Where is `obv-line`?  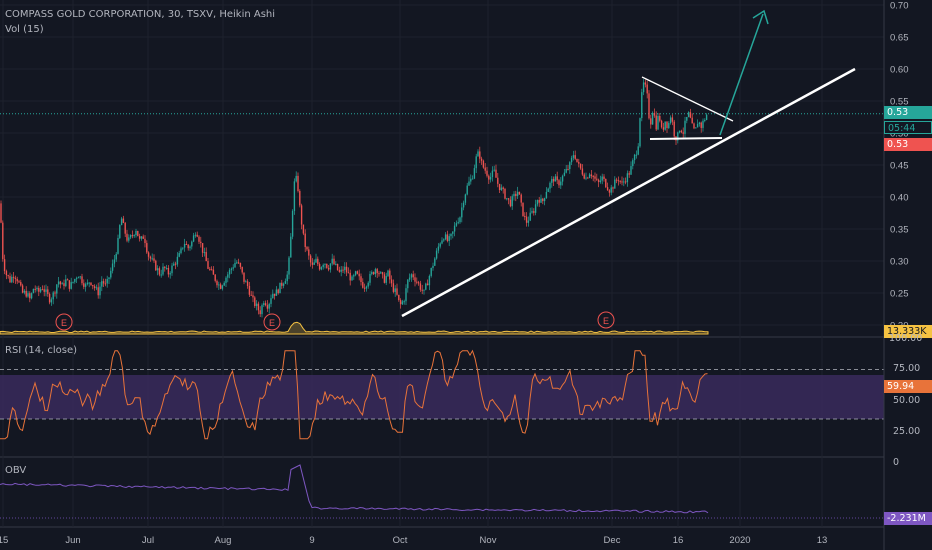 obv-line is located at coordinates (354, 489).